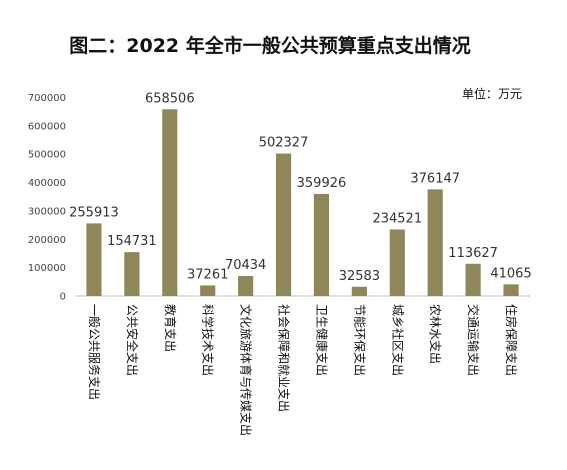 The height and width of the screenshot is (470, 567). I want to click on x-tick-label: 一般公共服务支出, so click(94, 352).